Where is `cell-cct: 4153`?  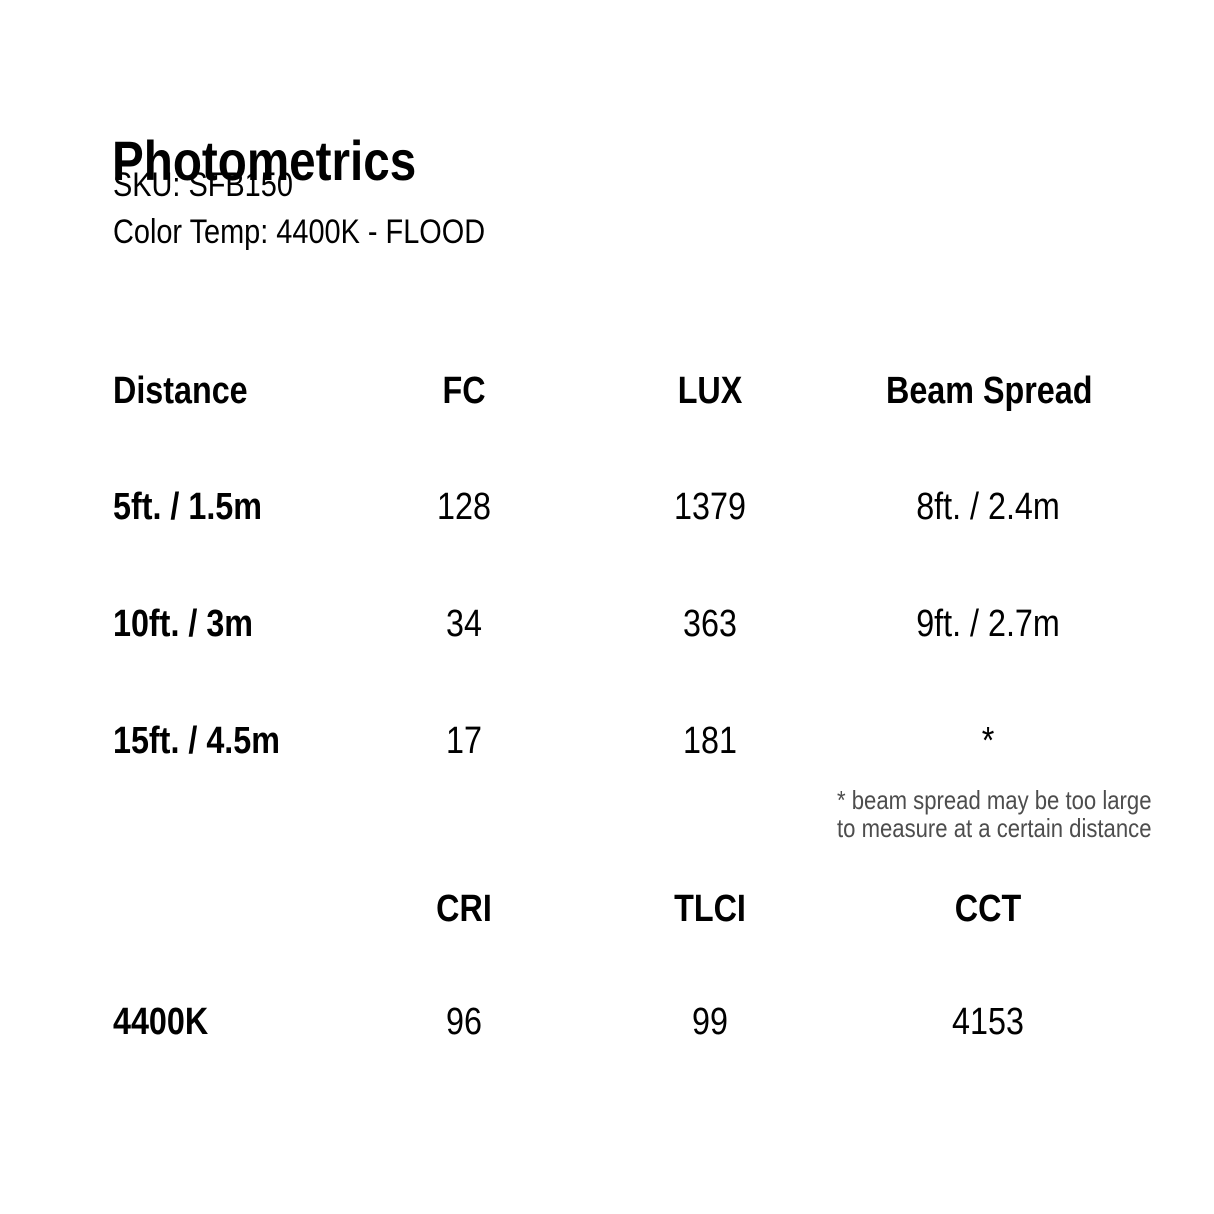 cell-cct: 4153 is located at coordinates (988, 1022).